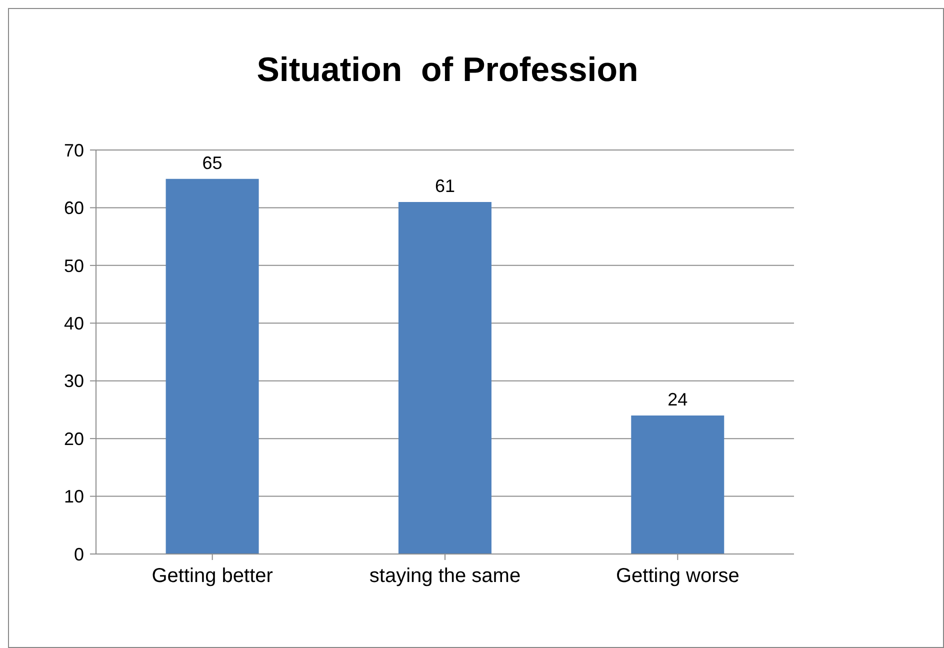 This screenshot has height=648, width=944. Describe the element at coordinates (213, 576) in the screenshot. I see `x-tick-label: Getting better` at that location.